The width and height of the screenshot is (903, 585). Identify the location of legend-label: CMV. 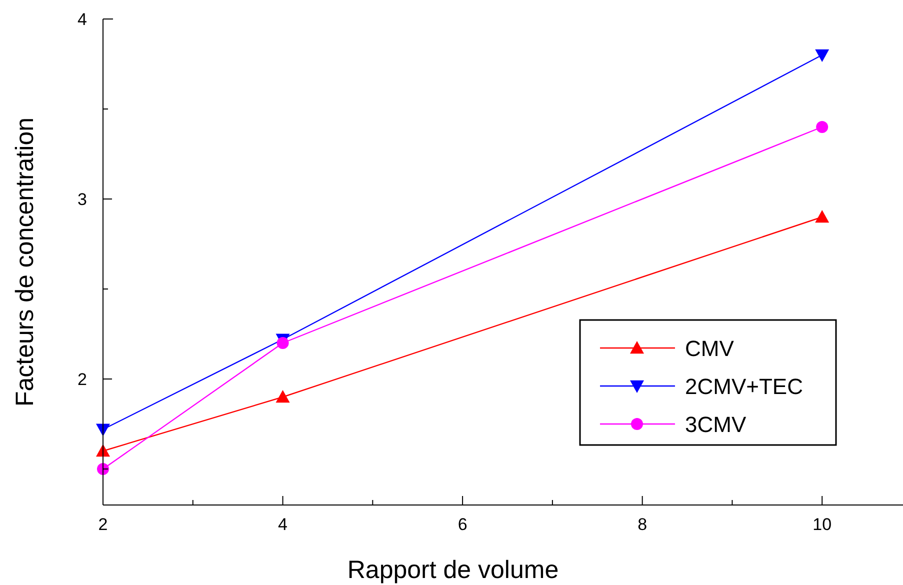
(709, 348).